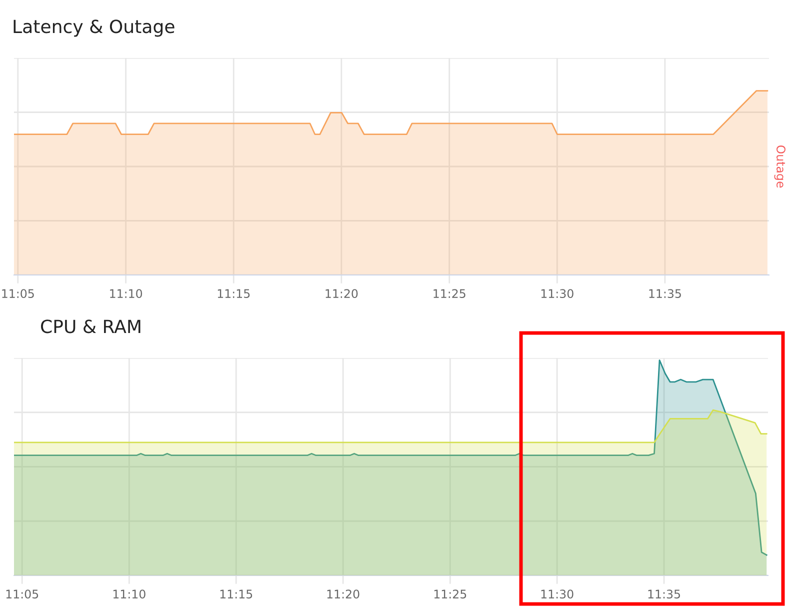 The width and height of the screenshot is (797, 608). I want to click on chart-title: Latency & Outage, so click(94, 28).